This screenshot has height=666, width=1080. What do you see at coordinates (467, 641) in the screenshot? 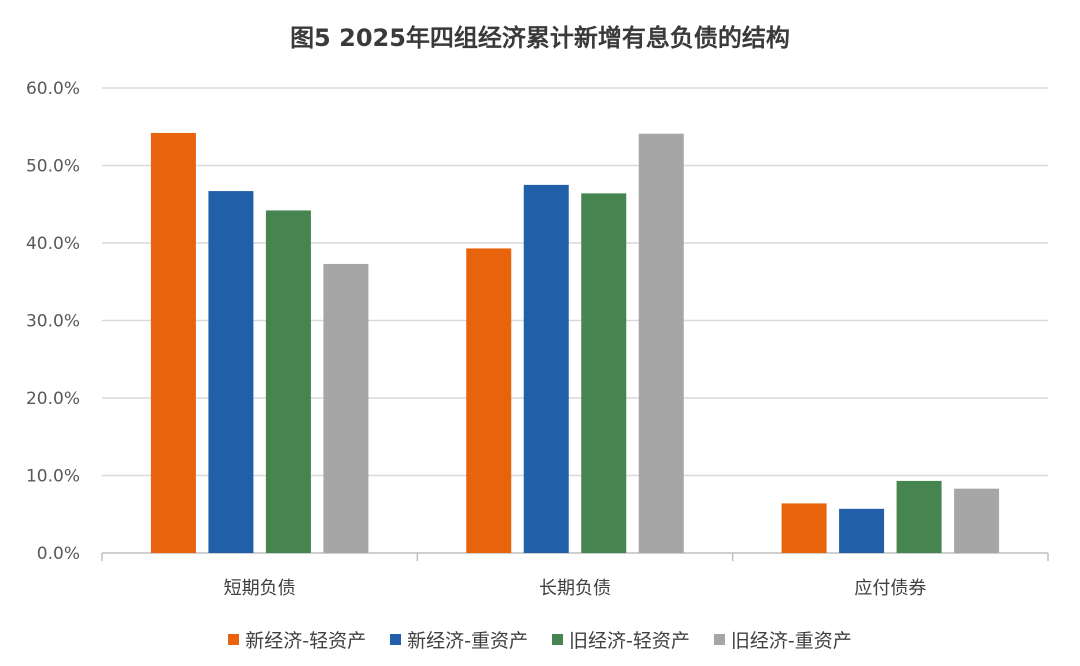
I see `legend-label: 新经济-重资产` at bounding box center [467, 641].